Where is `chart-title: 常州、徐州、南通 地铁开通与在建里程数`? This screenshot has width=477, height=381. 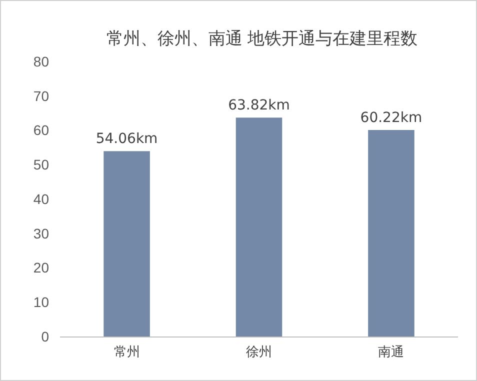 chart-title: 常州、徐州、南通 地铁开通与在建里程数 is located at coordinates (262, 39).